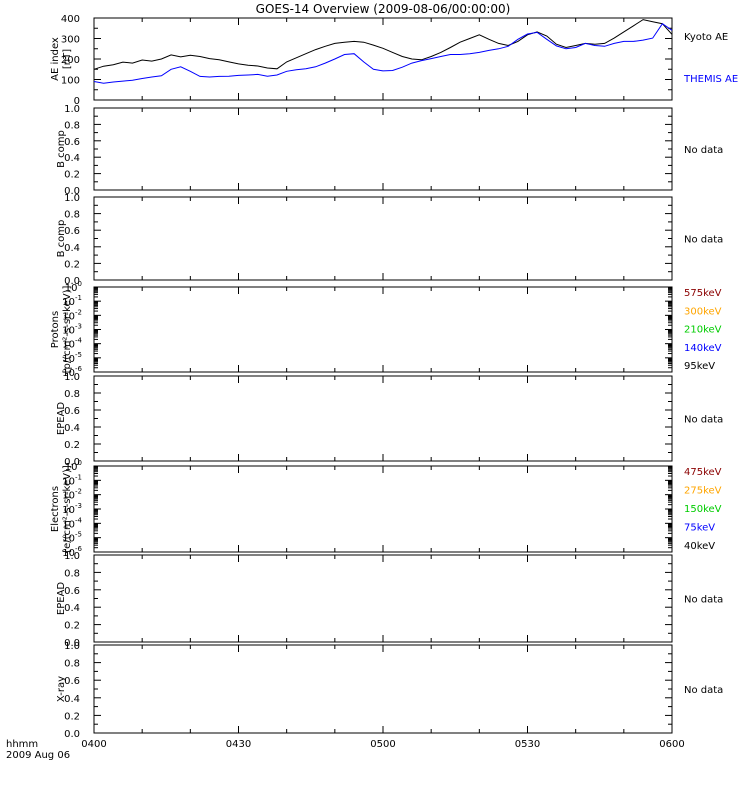  I want to click on bcomp-1-ytick-label: 0.4, so click(72, 158).